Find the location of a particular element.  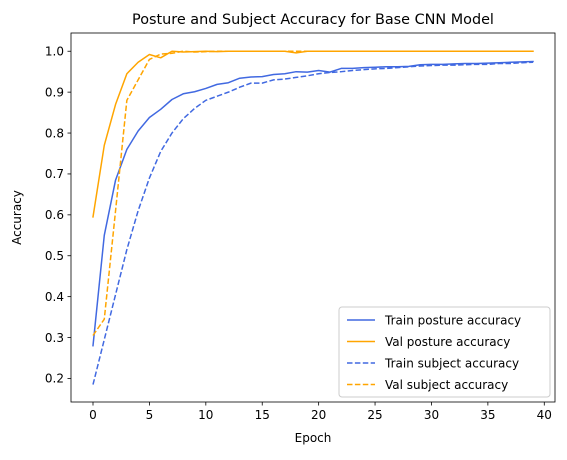

x-tick-label: 15 is located at coordinates (262, 415).